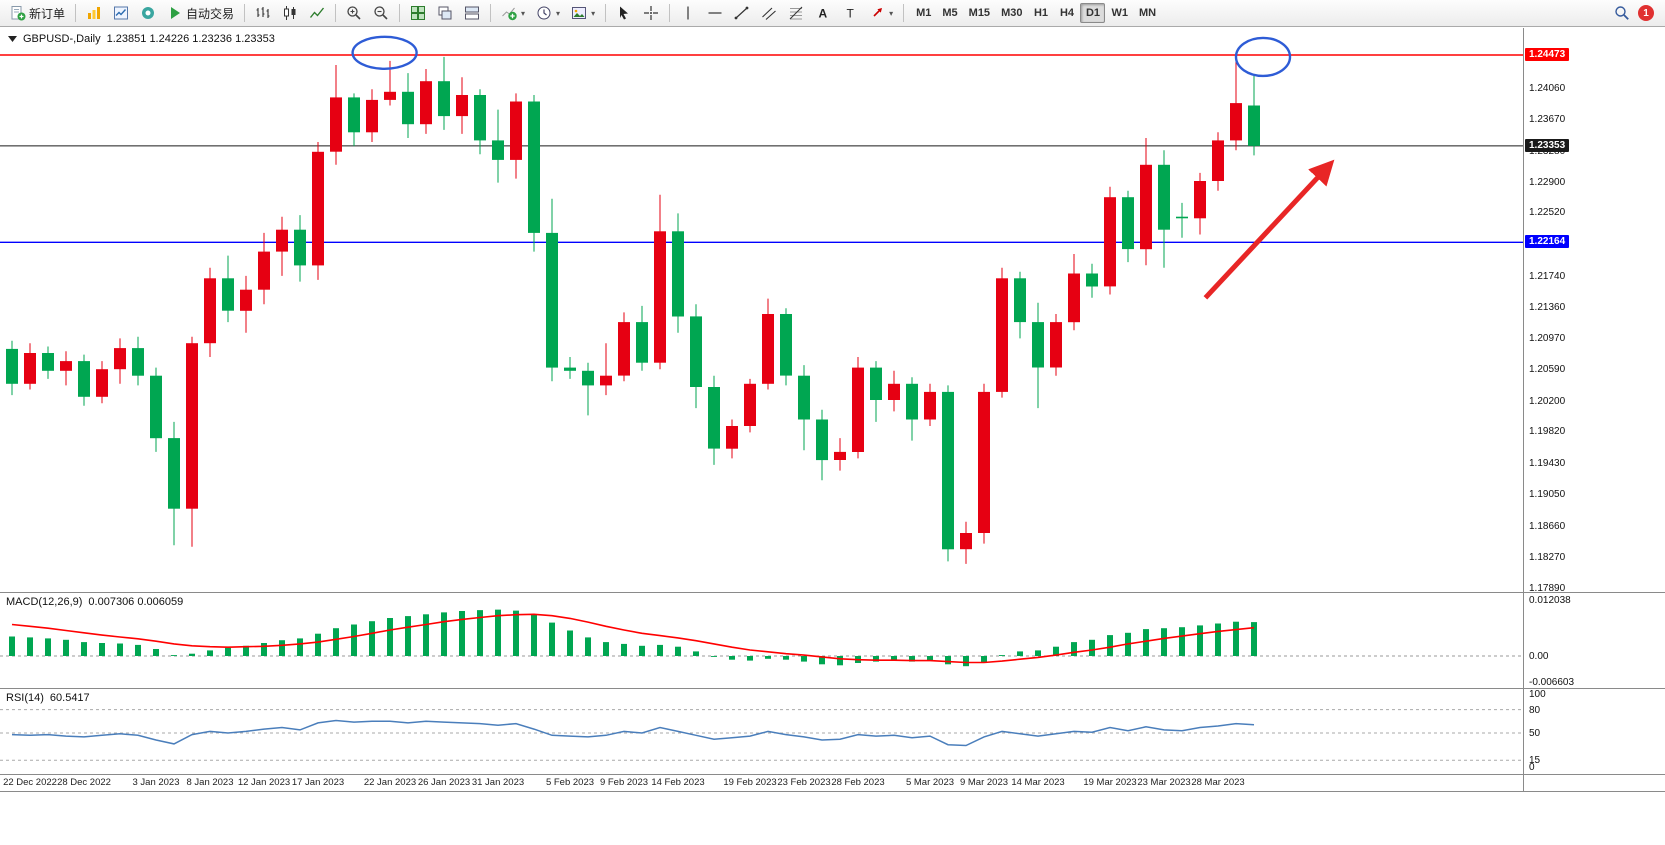 The height and width of the screenshot is (845, 1665). What do you see at coordinates (624, 13) in the screenshot?
I see `cursor-button` at bounding box center [624, 13].